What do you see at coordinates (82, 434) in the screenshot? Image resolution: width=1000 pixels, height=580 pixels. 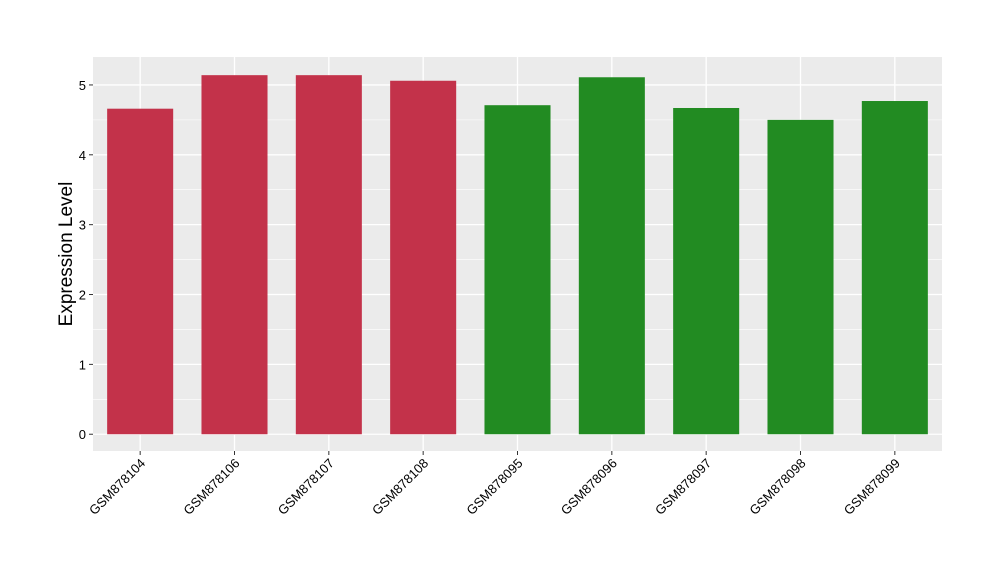 I see `y-tick-label: 0` at bounding box center [82, 434].